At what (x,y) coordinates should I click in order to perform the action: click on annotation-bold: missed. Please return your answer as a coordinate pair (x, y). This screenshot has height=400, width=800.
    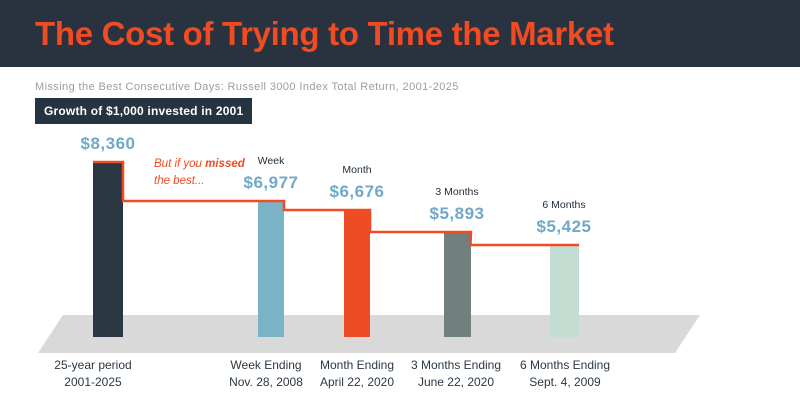
    Looking at the image, I should click on (225, 164).